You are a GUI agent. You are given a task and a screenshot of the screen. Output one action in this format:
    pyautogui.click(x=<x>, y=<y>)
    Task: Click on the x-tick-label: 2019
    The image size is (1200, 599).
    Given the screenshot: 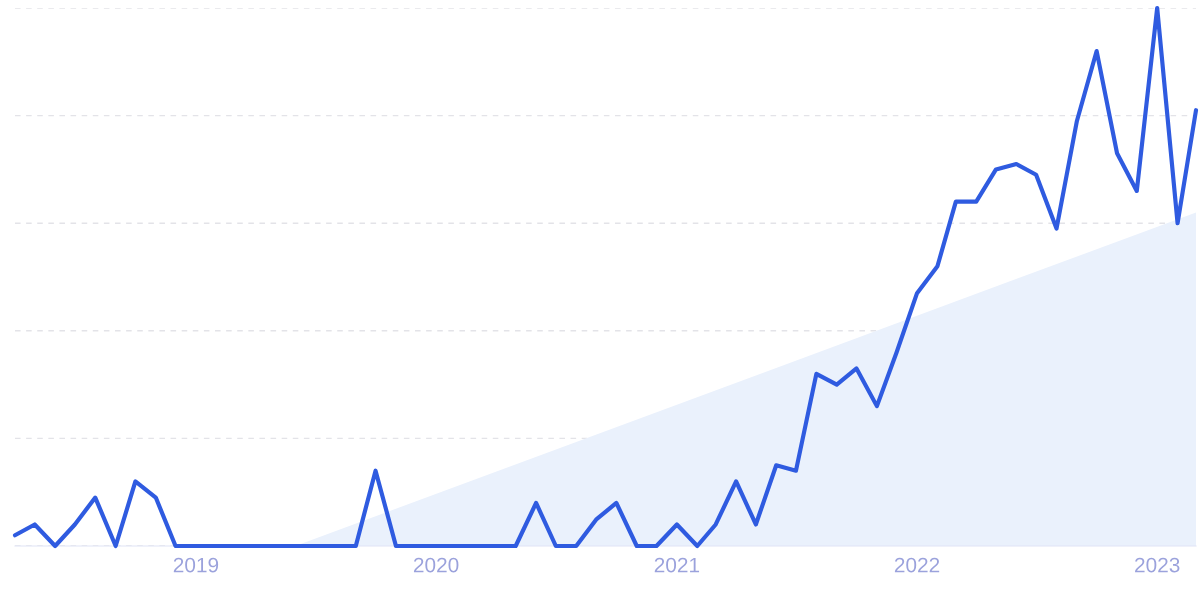 What is the action you would take?
    pyautogui.click(x=196, y=565)
    